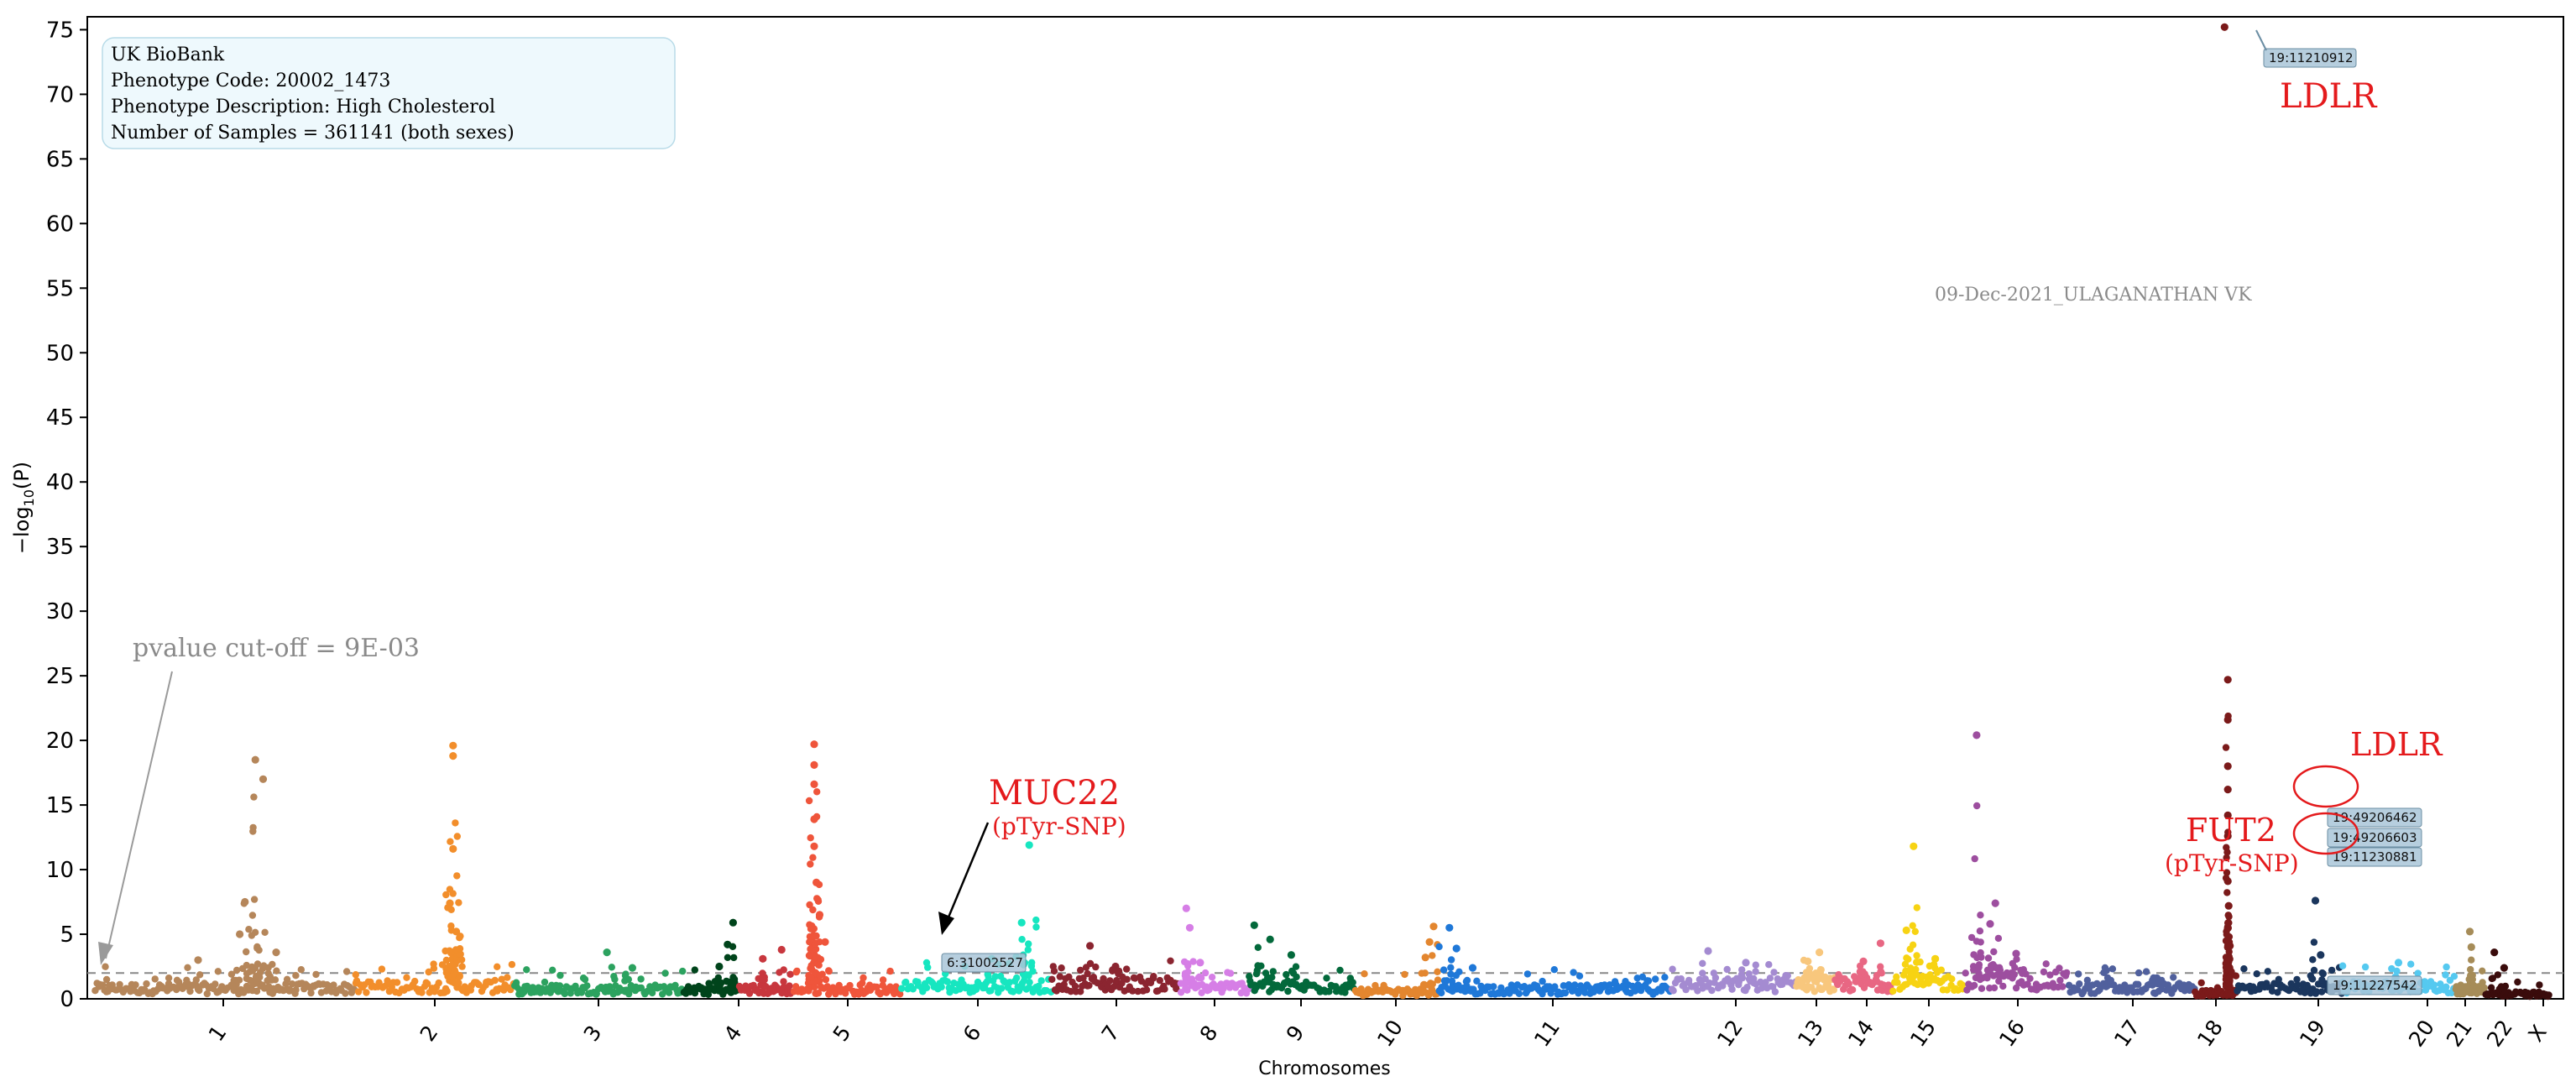 Image resolution: width=2576 pixels, height=1092 pixels. What do you see at coordinates (60, 418) in the screenshot?
I see `y-tick-label: 45` at bounding box center [60, 418].